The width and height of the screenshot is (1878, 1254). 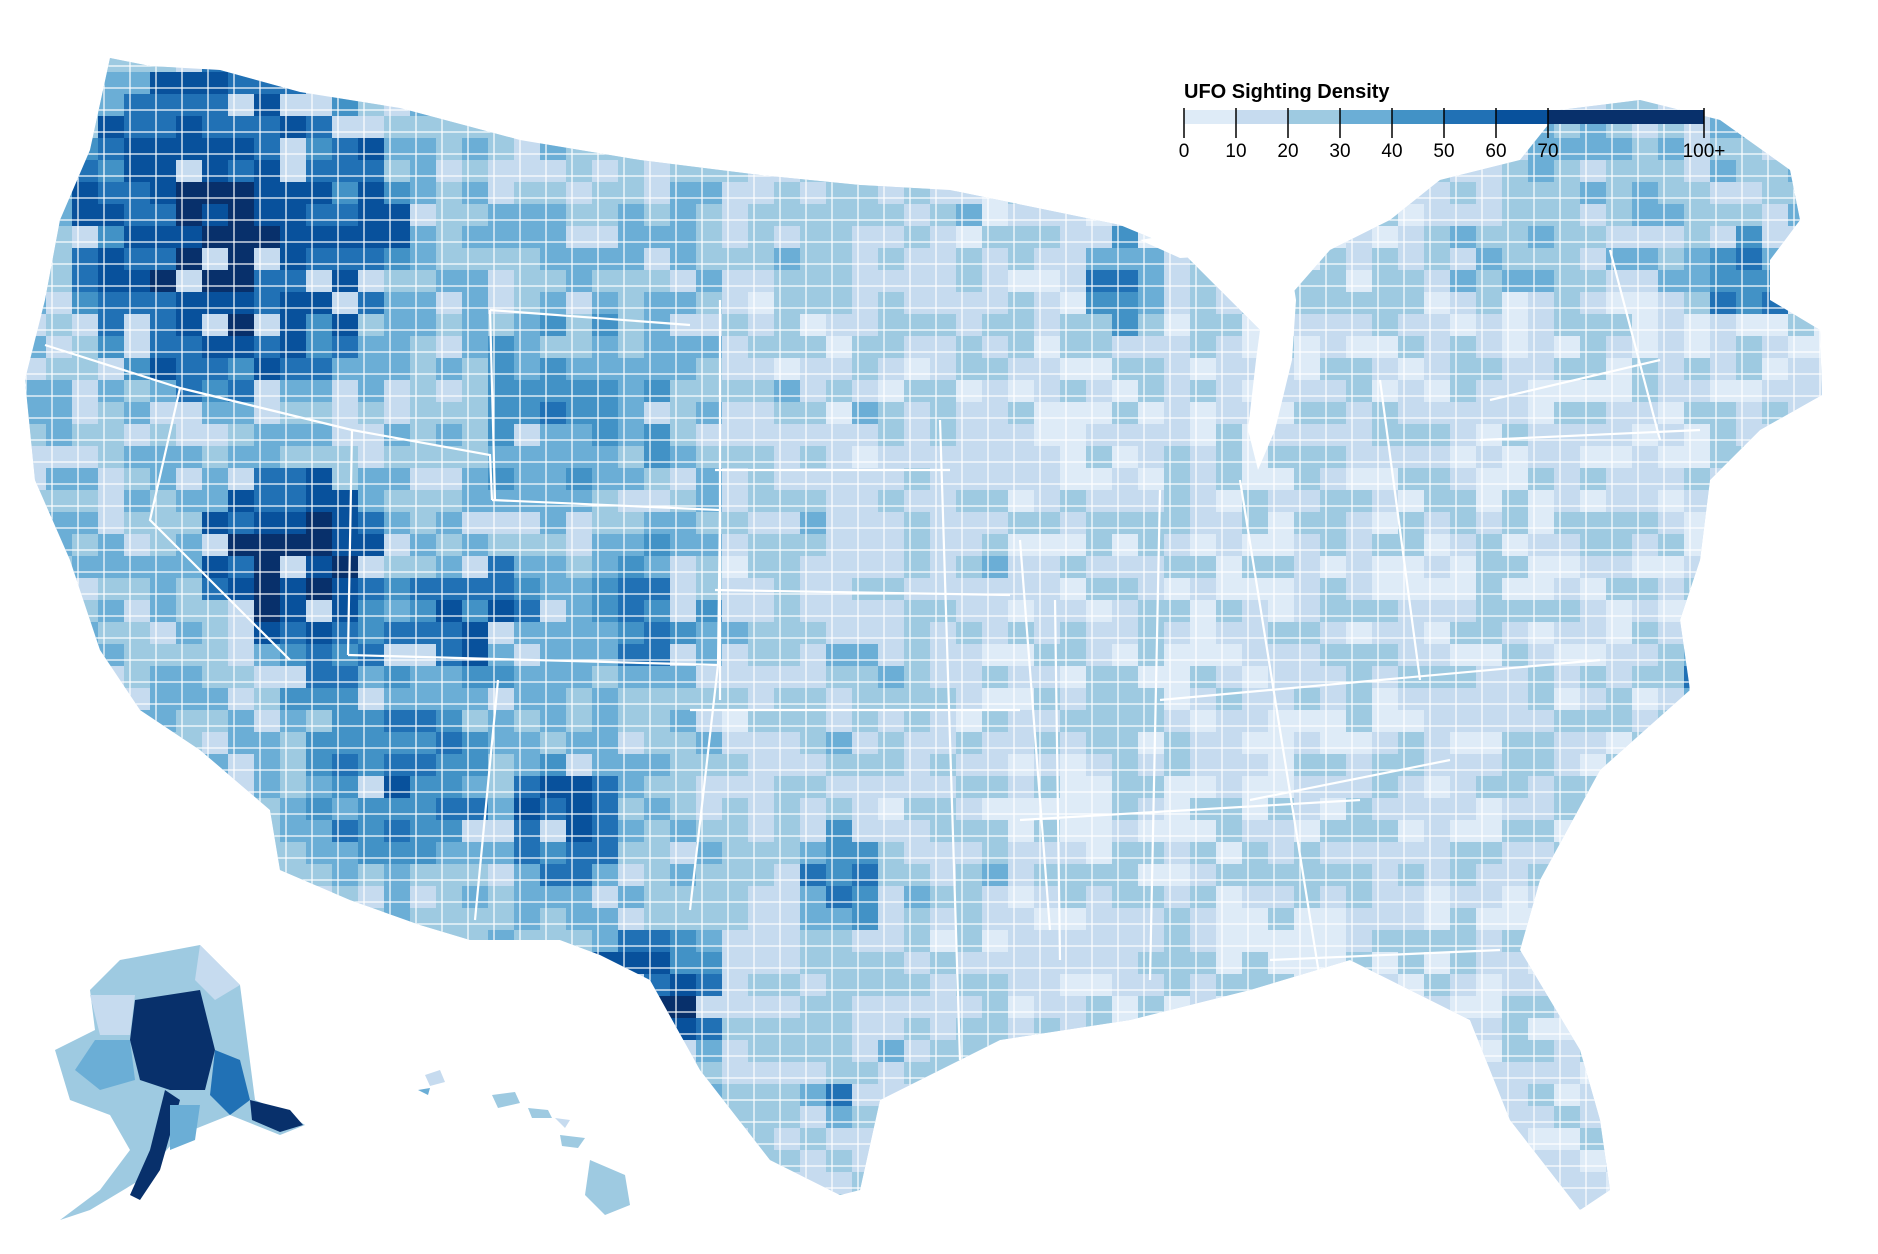 What do you see at coordinates (1272, 366) in the screenshot?
I see `lake-michigan` at bounding box center [1272, 366].